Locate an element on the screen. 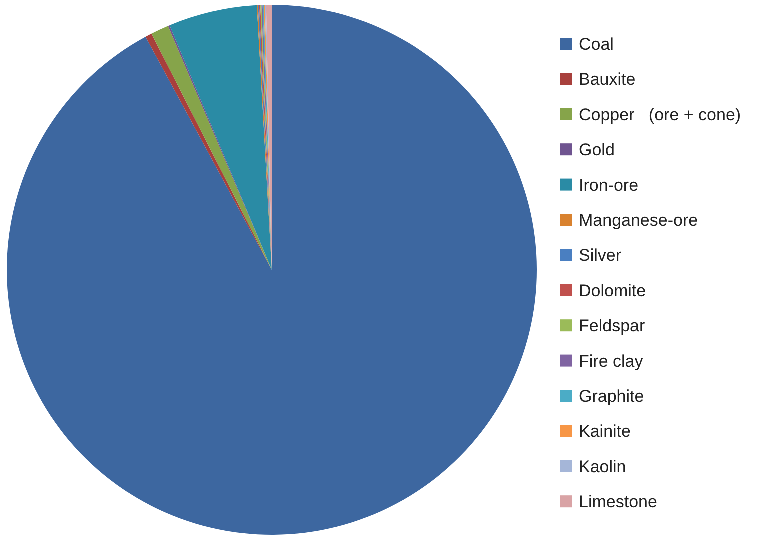 The width and height of the screenshot is (778, 541). legend-label: Graphite is located at coordinates (611, 396).